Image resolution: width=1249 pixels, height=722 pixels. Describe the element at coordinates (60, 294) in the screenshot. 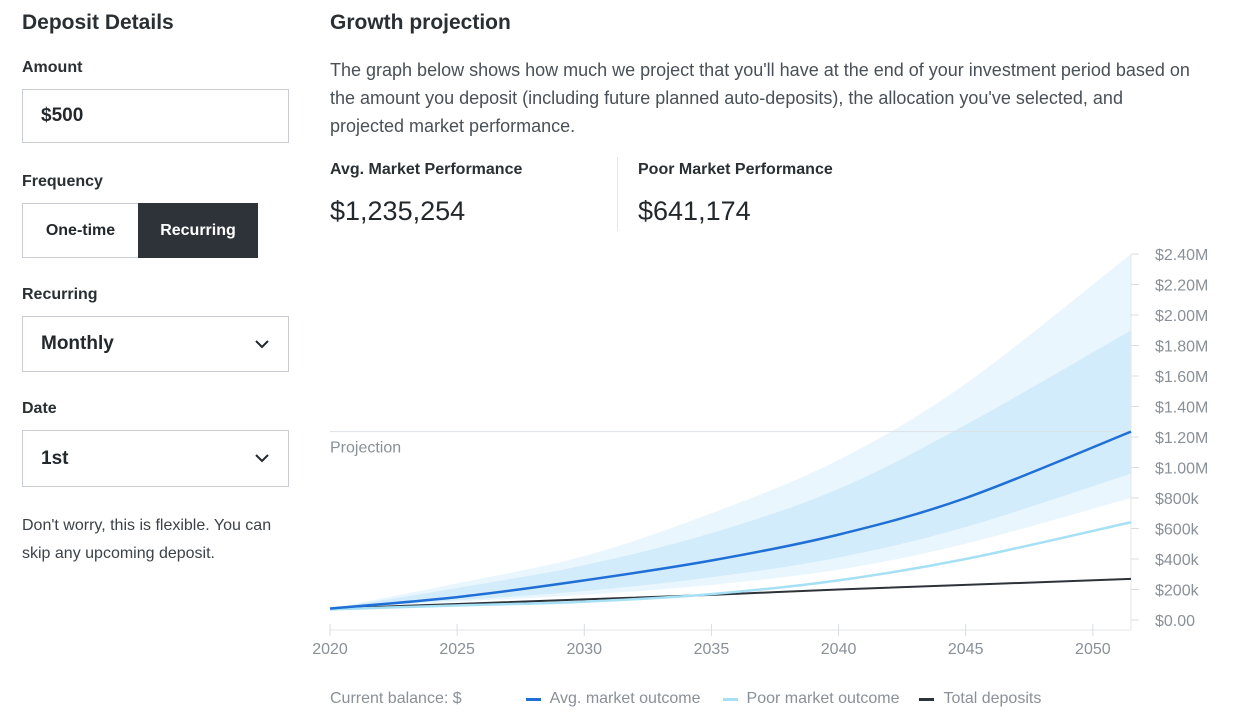

I see `recurring-label: Recurring` at that location.